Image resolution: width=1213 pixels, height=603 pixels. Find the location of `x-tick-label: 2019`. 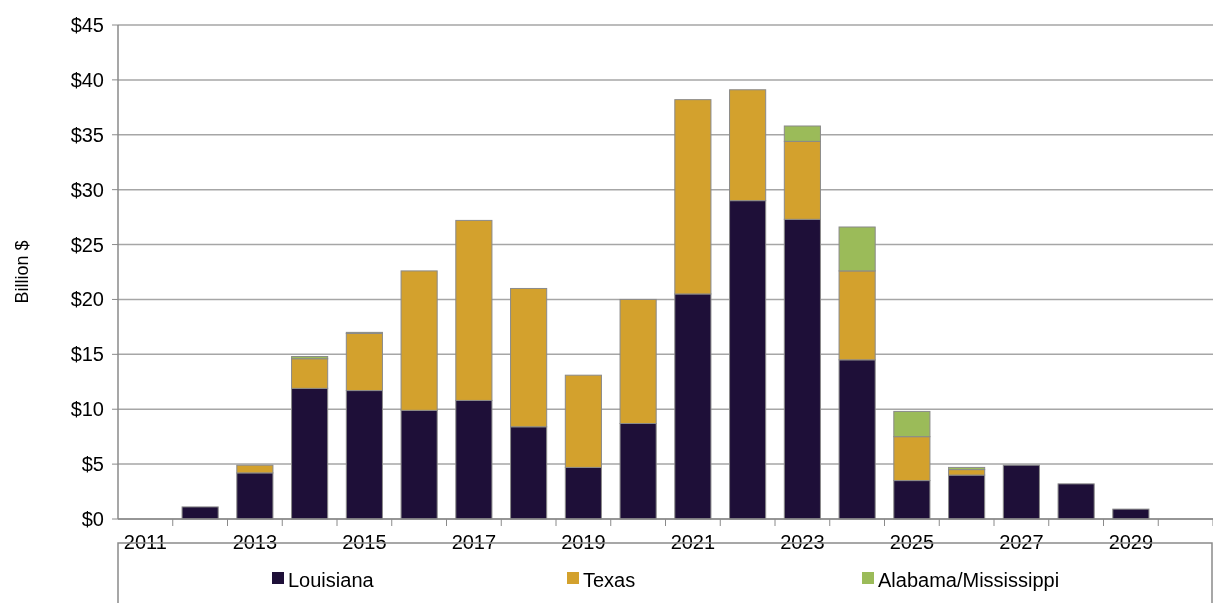

x-tick-label: 2019 is located at coordinates (583, 542).